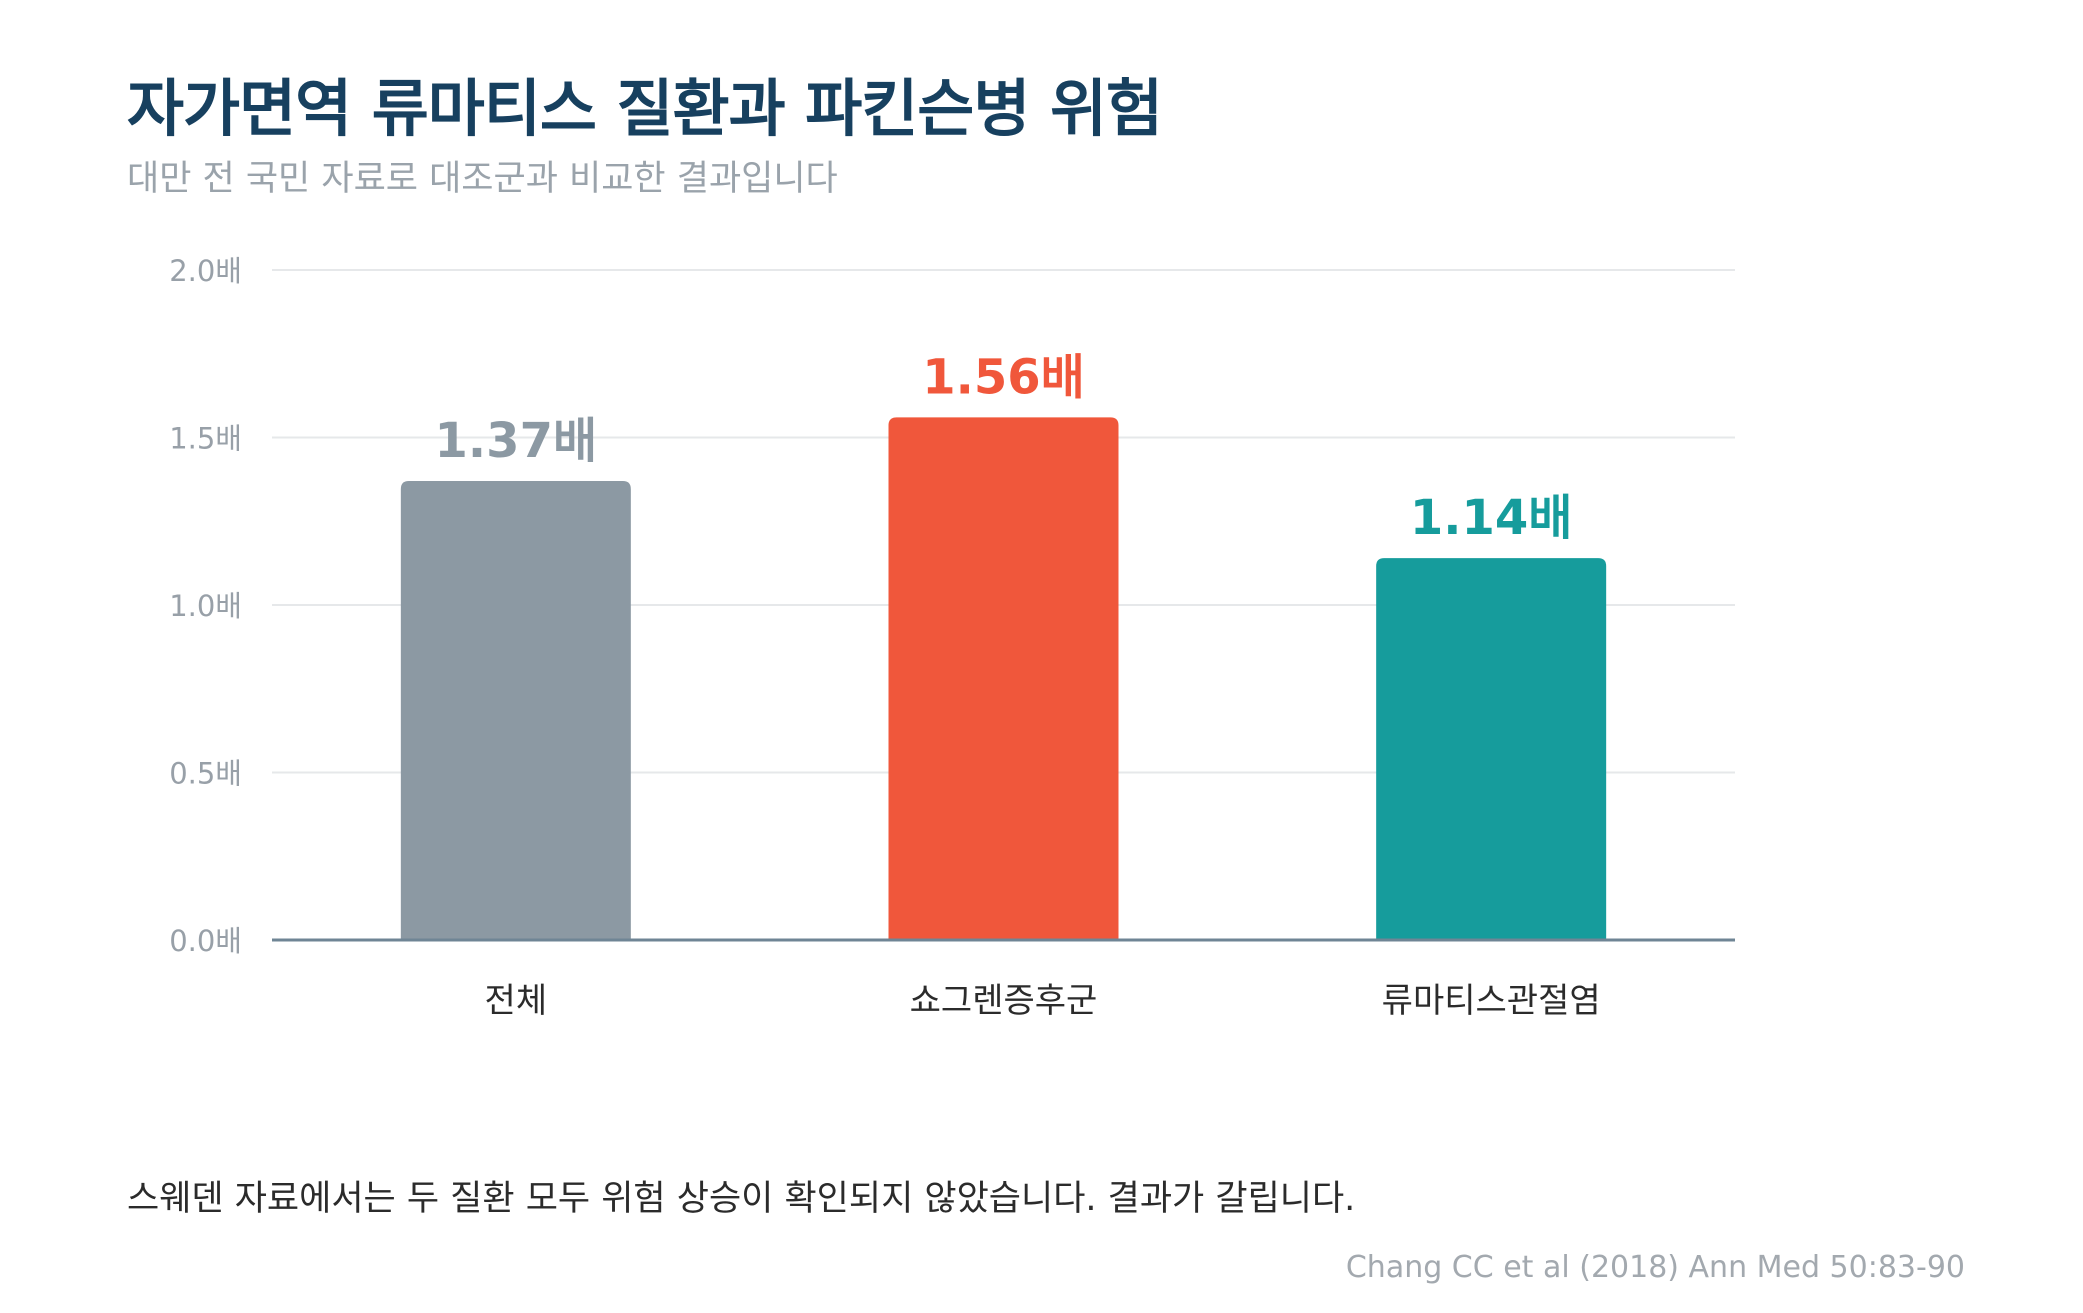  I want to click on x-tick-label: 전체, so click(516, 1001).